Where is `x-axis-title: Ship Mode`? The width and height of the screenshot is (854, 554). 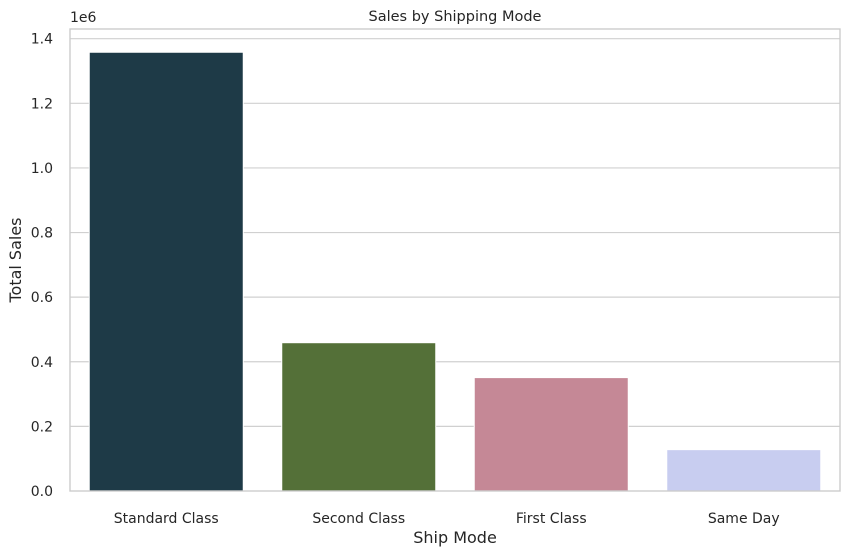
x-axis-title: Ship Mode is located at coordinates (455, 537).